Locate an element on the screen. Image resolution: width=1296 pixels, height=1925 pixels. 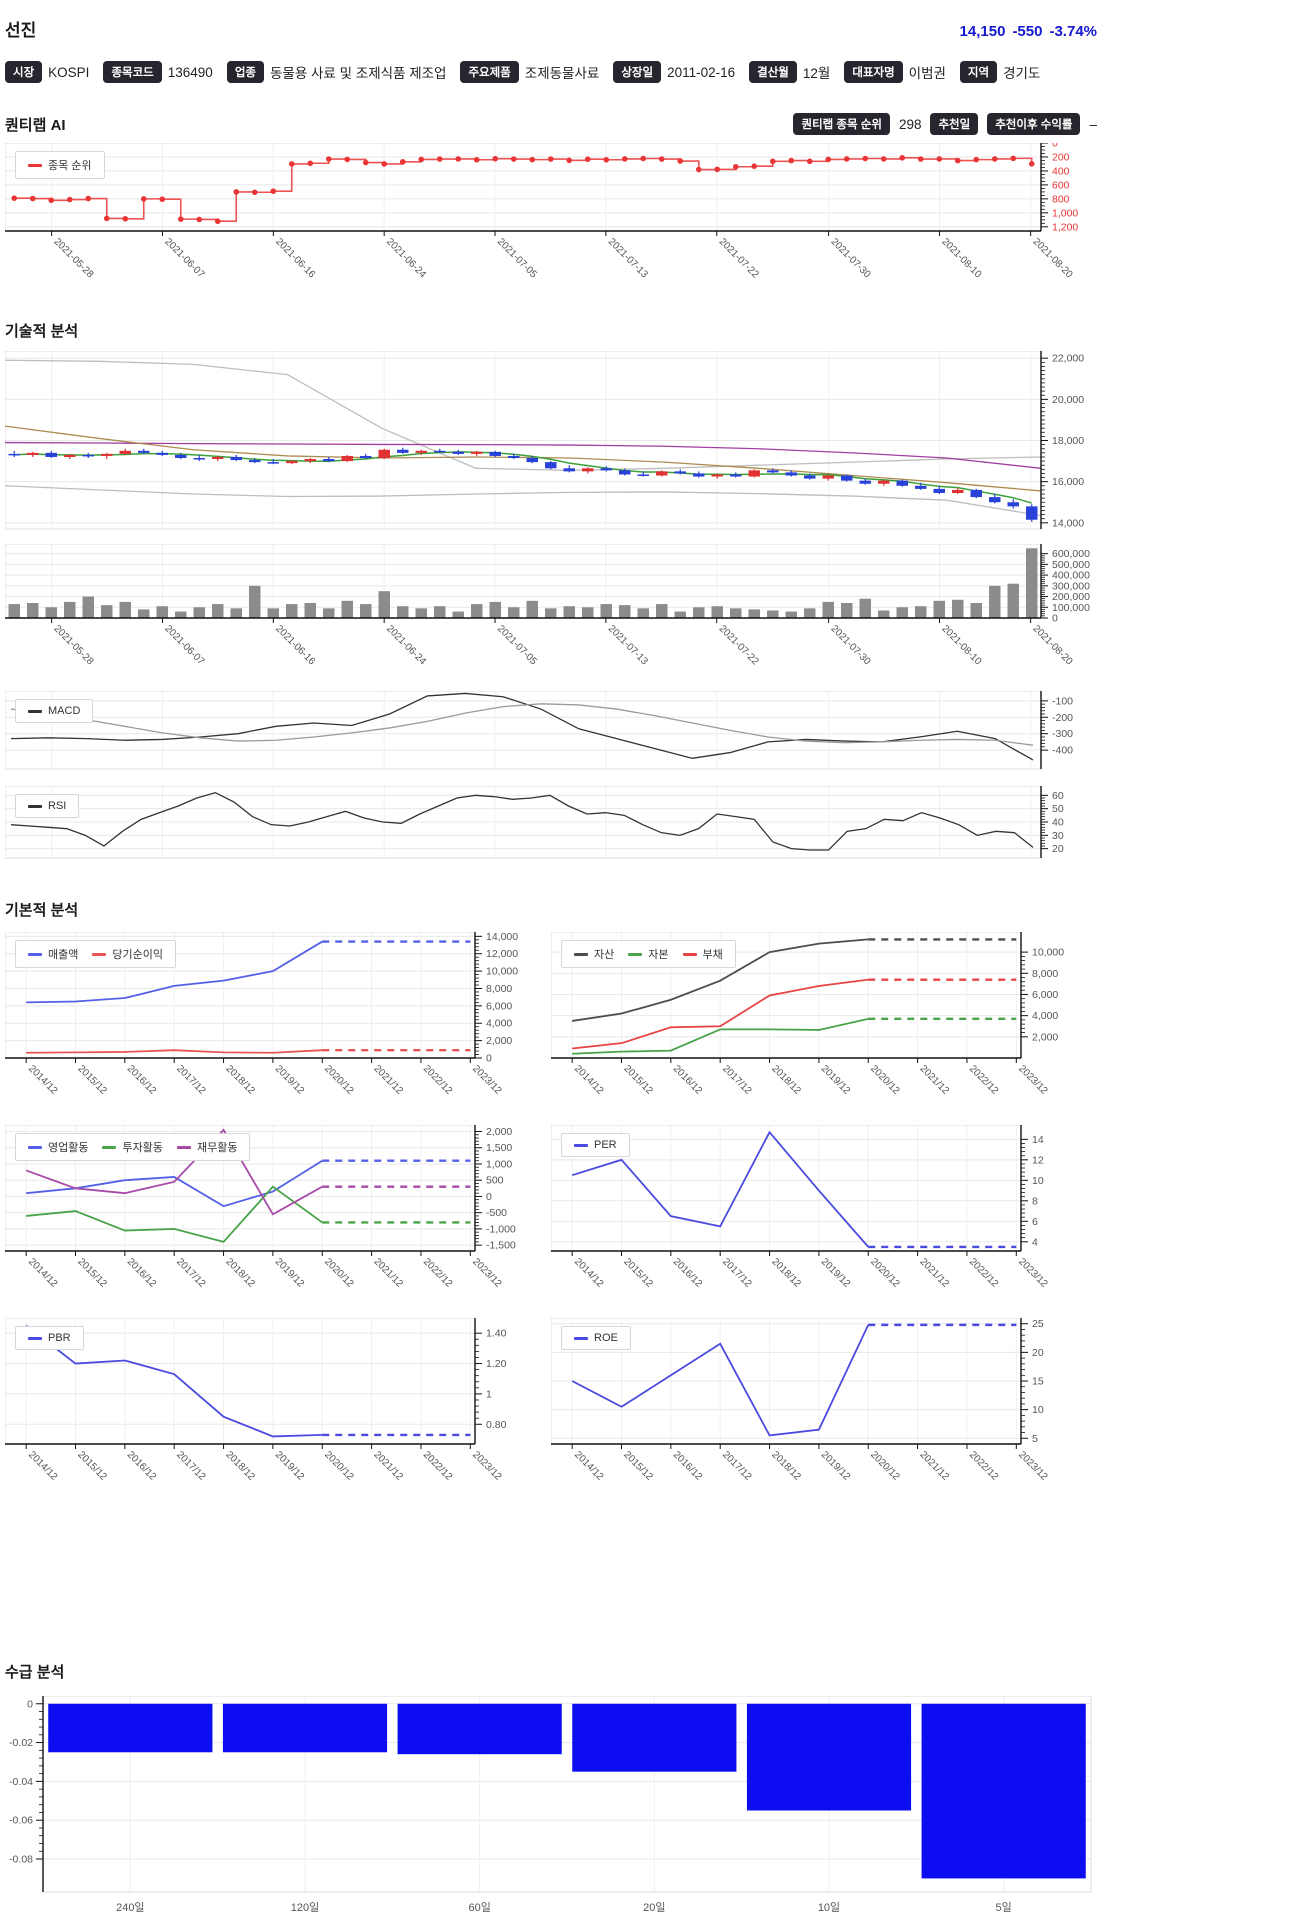
info-badge-market: 시장 KOSPI is located at coordinates (47, 72).